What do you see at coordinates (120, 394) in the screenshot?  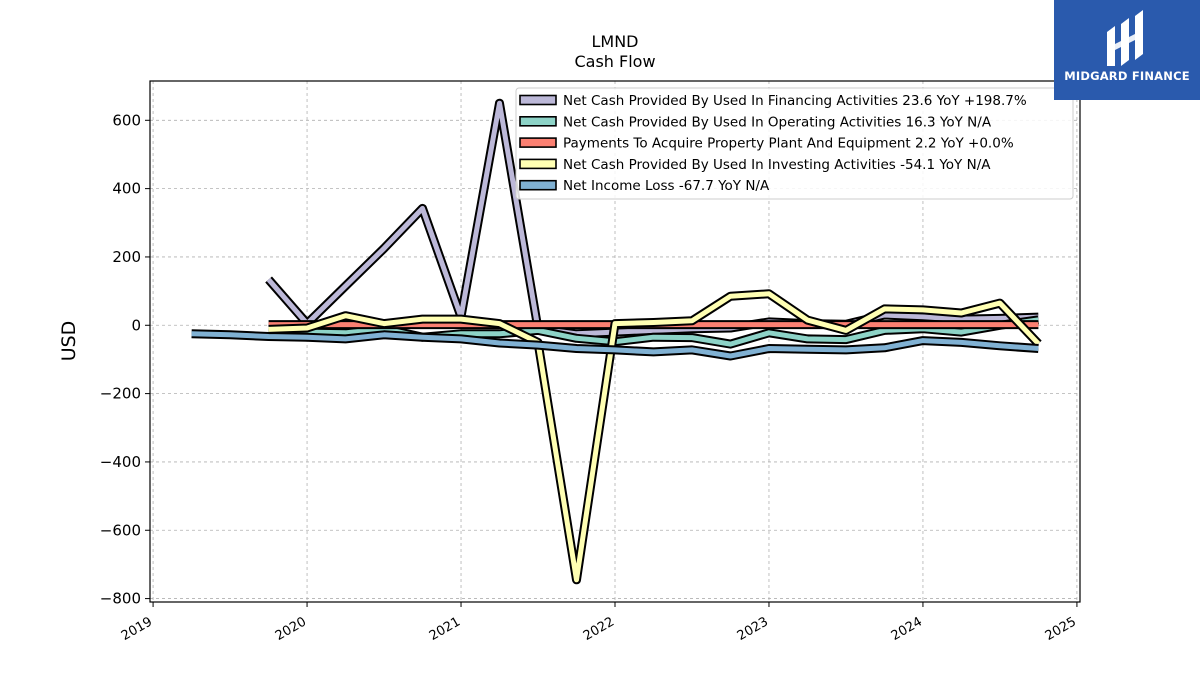 I see `y-tick-label: −200` at bounding box center [120, 394].